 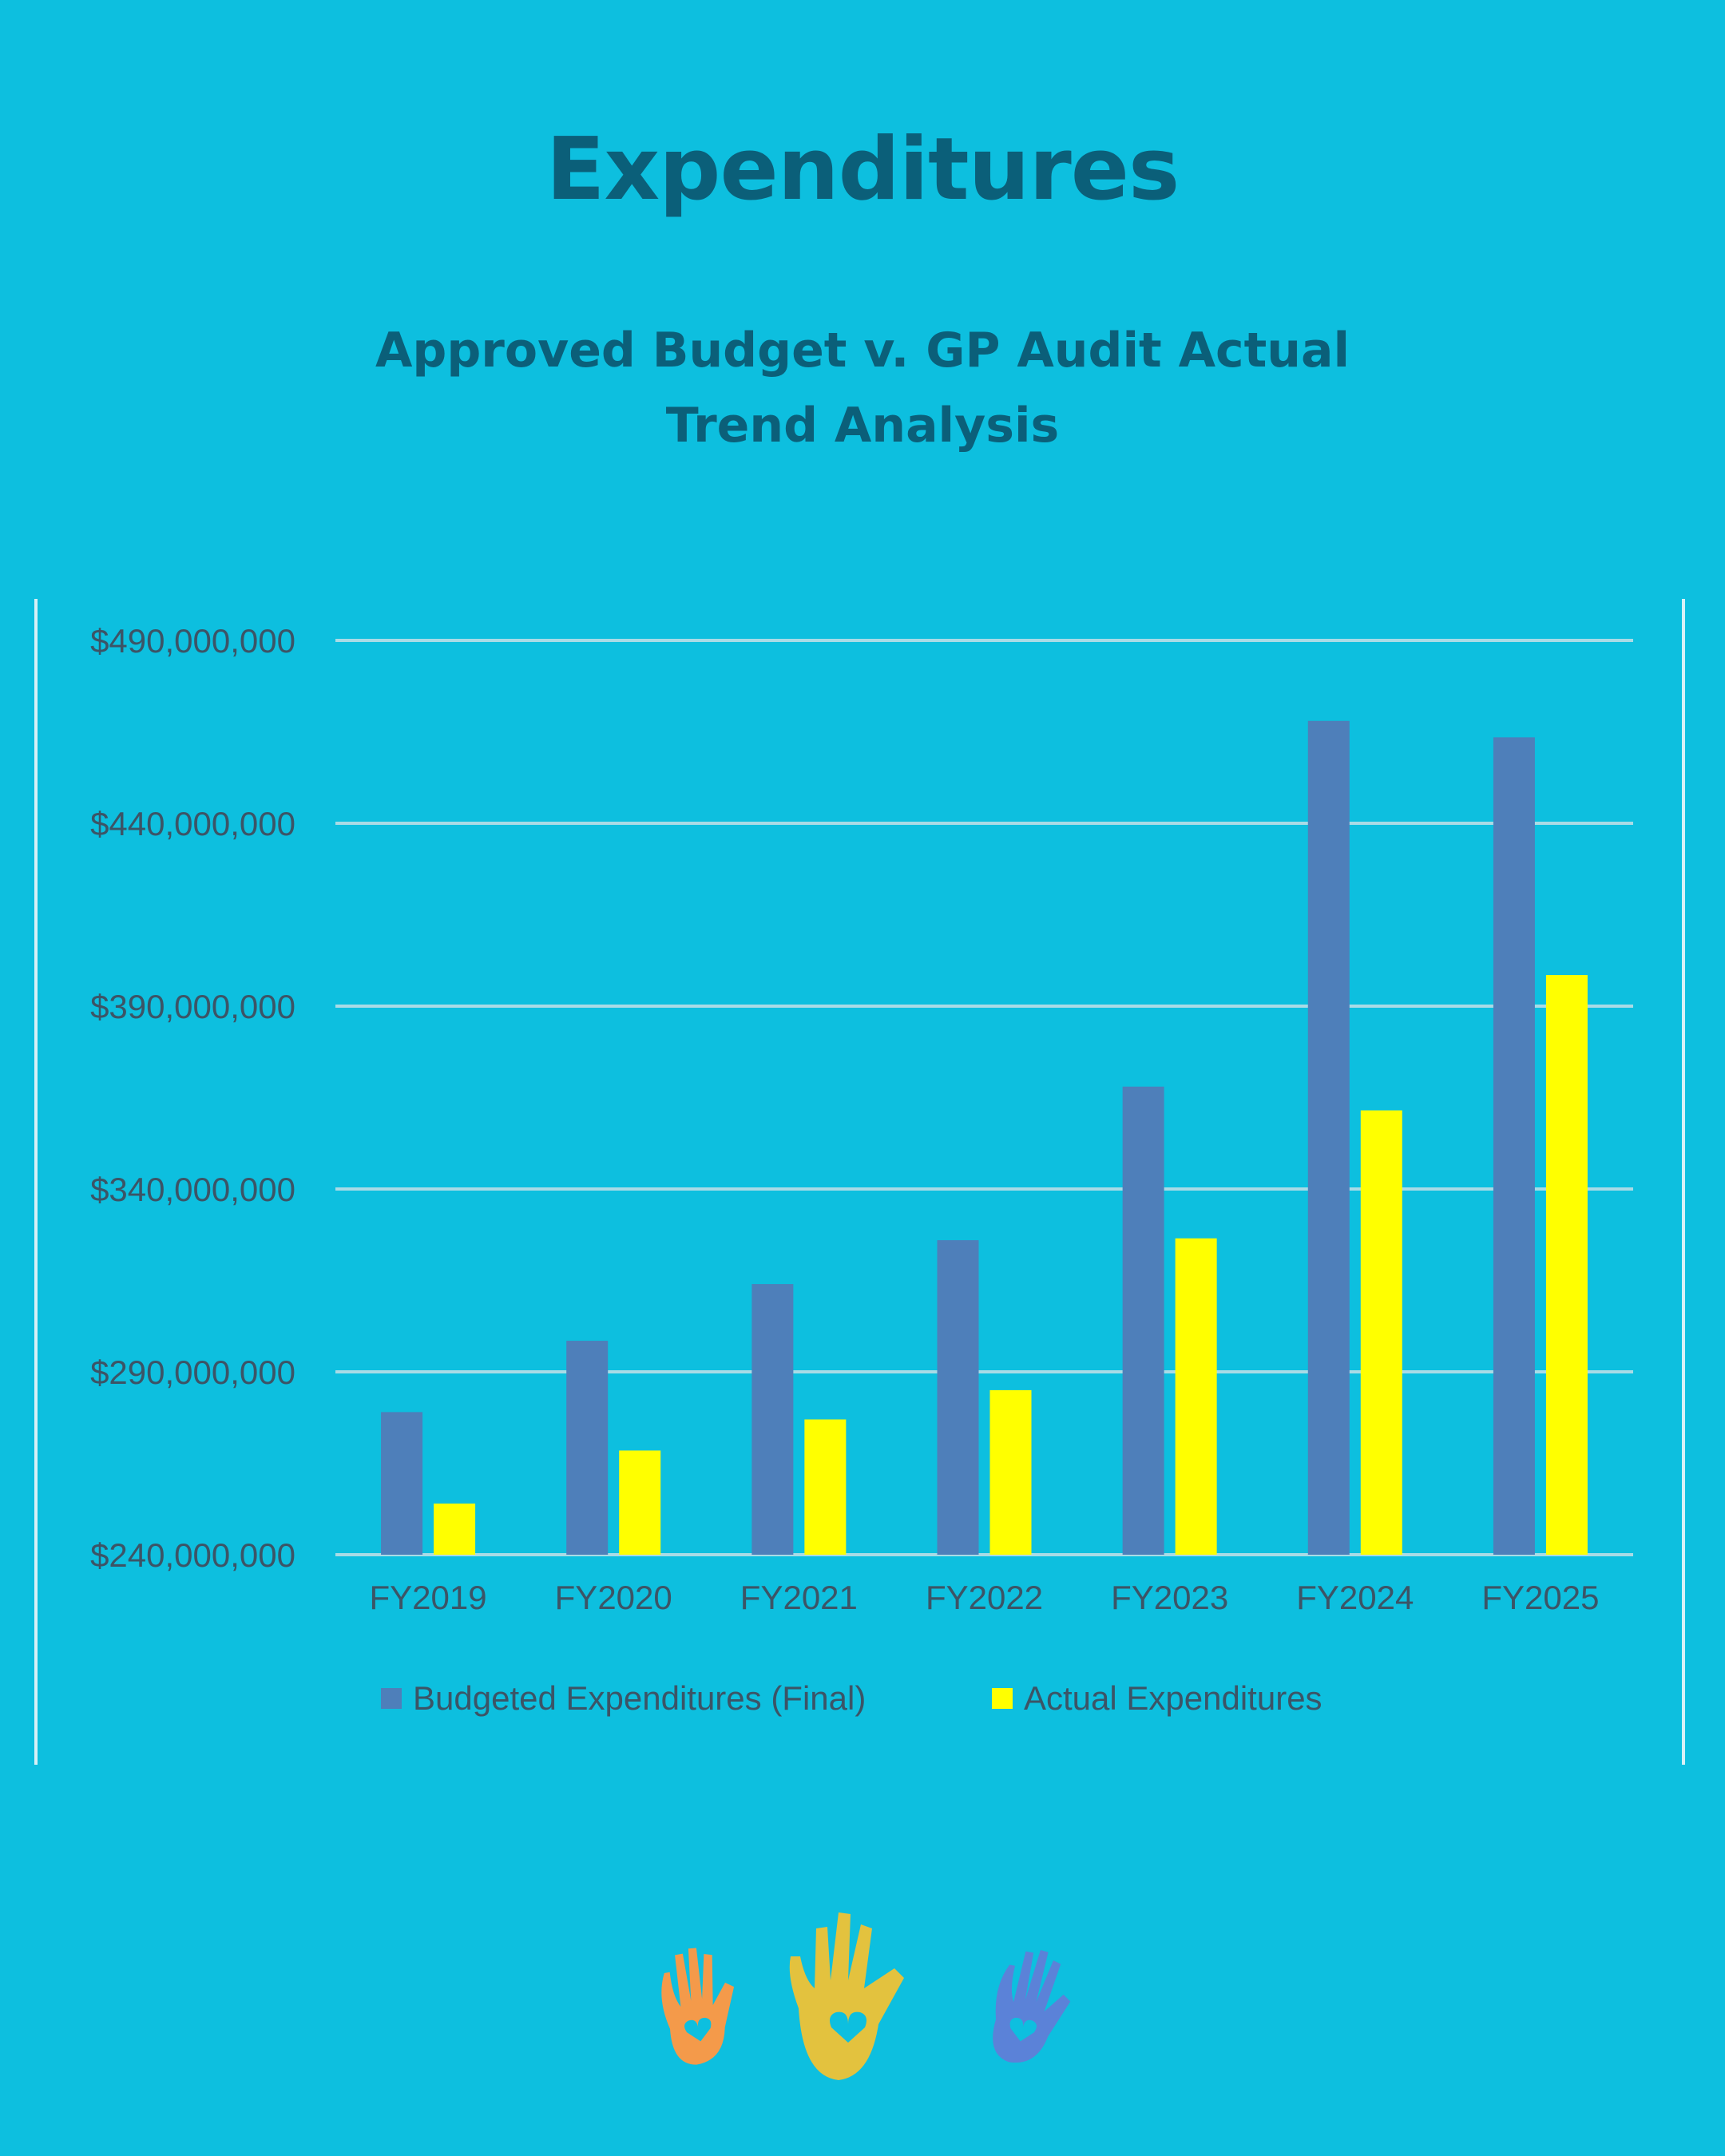 What do you see at coordinates (826, 1487) in the screenshot?
I see `actual-bar-fy2021` at bounding box center [826, 1487].